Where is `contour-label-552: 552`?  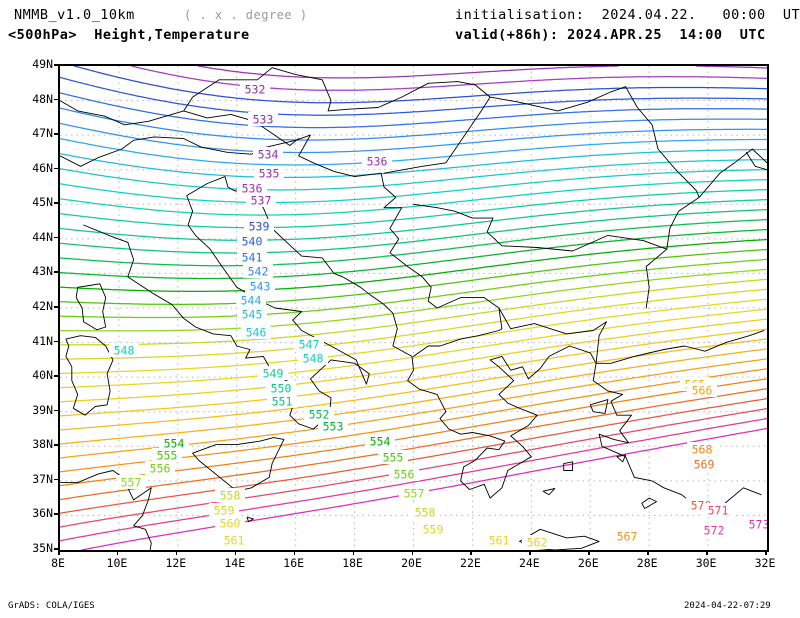
contour-label-552: 552 is located at coordinates (319, 415).